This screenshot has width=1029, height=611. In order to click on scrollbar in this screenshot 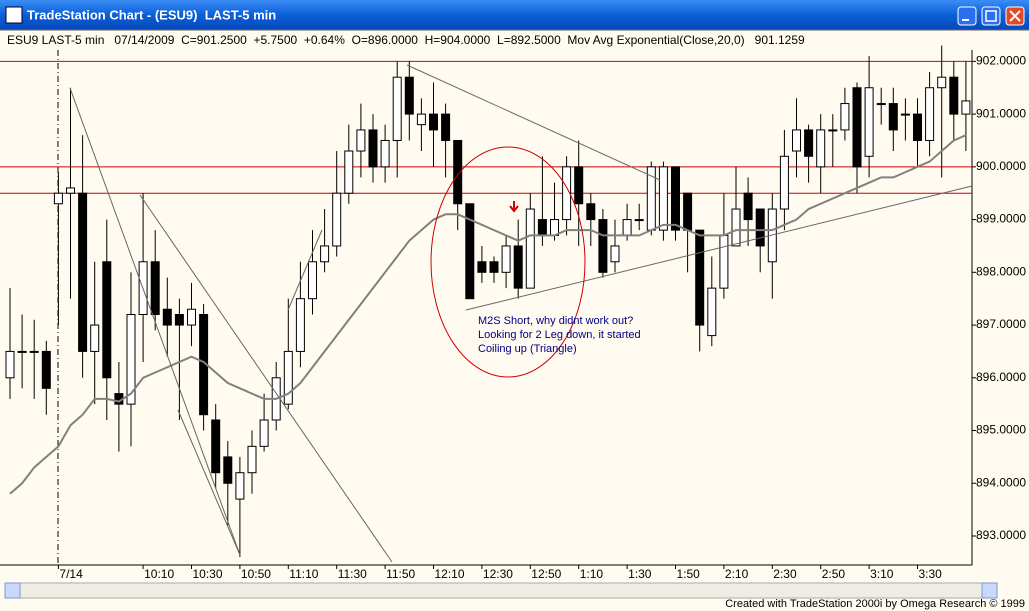, I will do `click(501, 590)`.